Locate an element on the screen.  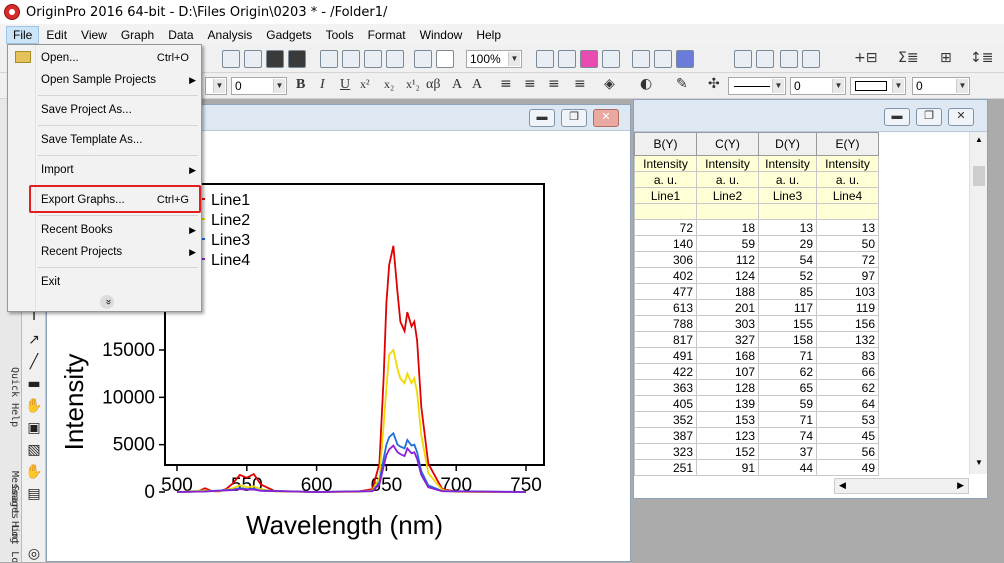
column-header: C(Y) is located at coordinates (727, 144).